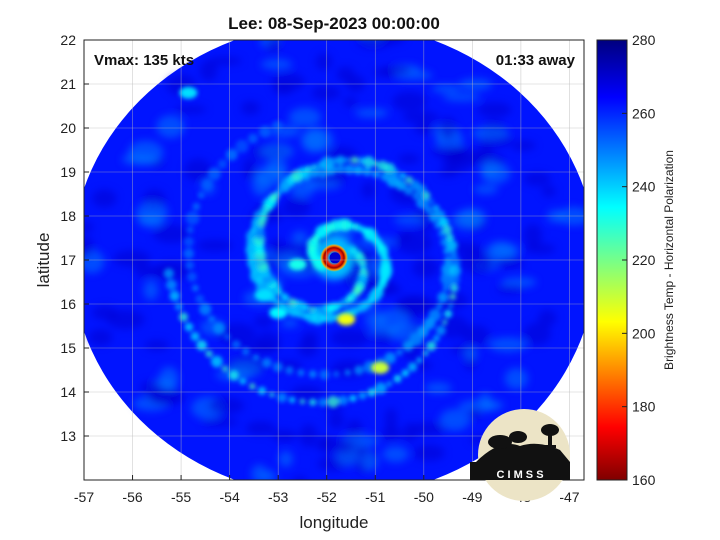 Image resolution: width=720 pixels, height=540 pixels. What do you see at coordinates (535, 60) in the screenshot?
I see `time-away-label: 01:33 away` at bounding box center [535, 60].